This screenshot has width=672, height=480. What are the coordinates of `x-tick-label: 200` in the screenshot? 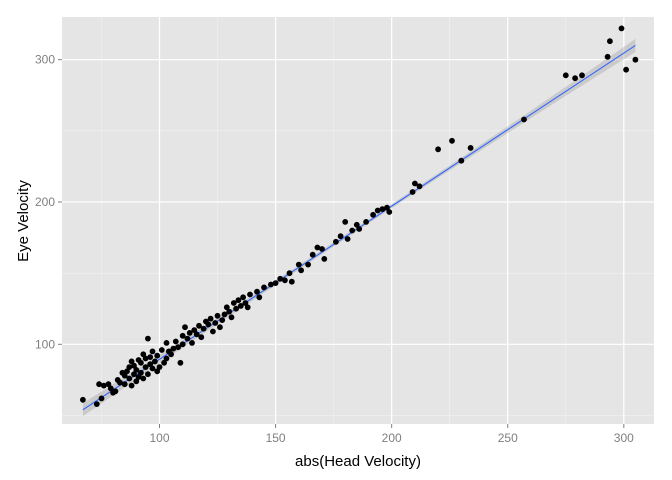 It's located at (392, 438).